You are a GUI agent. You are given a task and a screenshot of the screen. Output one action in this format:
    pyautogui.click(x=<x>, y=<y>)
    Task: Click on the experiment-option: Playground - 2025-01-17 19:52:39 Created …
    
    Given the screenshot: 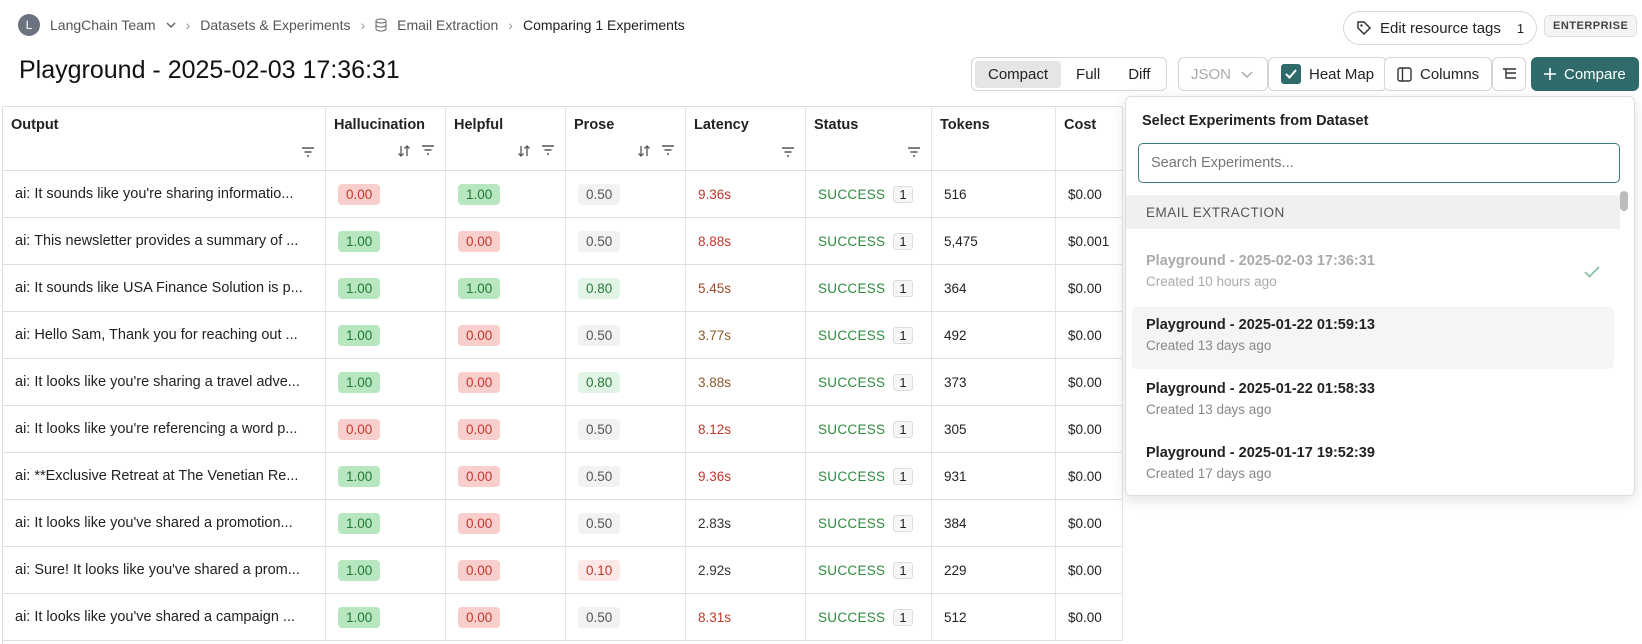 What is the action you would take?
    pyautogui.click(x=1373, y=465)
    